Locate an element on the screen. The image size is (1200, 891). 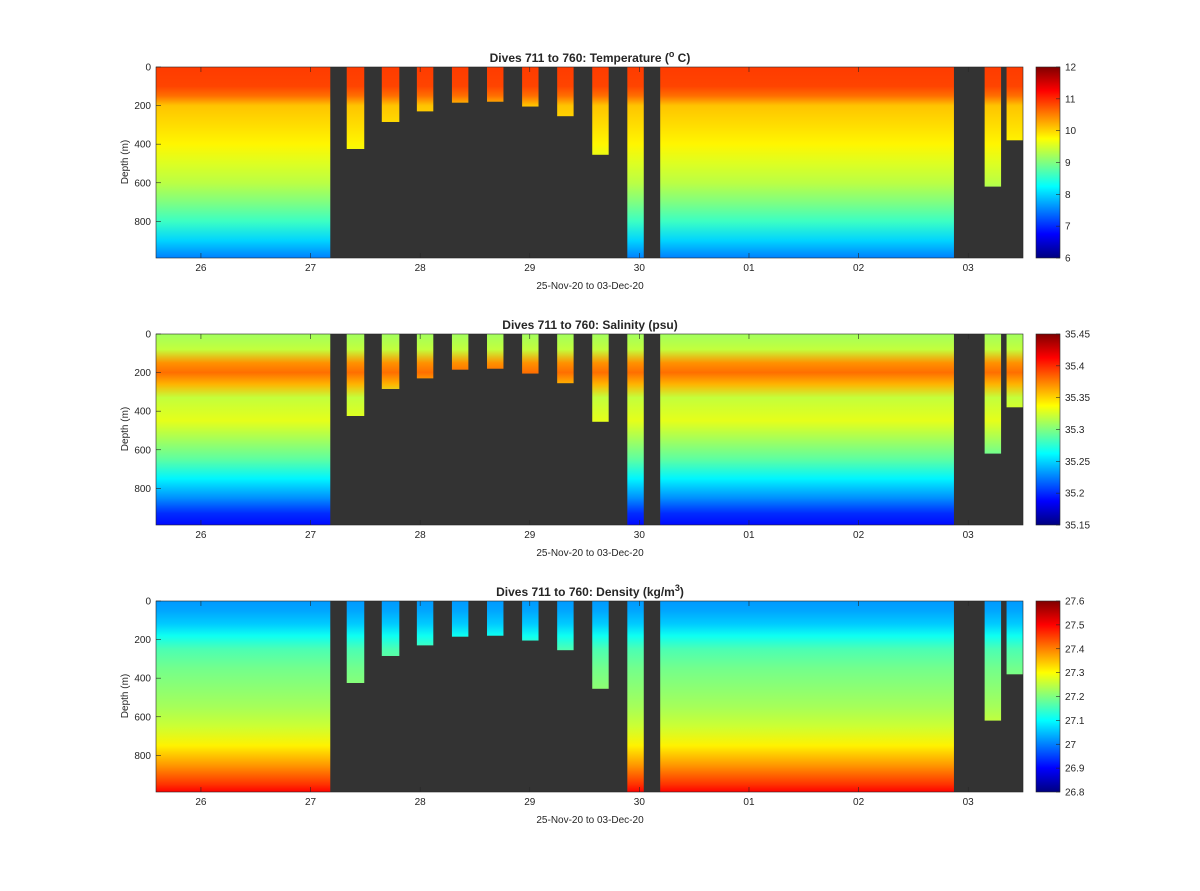
density-x-axis-label: 25-Nov-20 to 03-Dec-20 is located at coordinates (590, 820).